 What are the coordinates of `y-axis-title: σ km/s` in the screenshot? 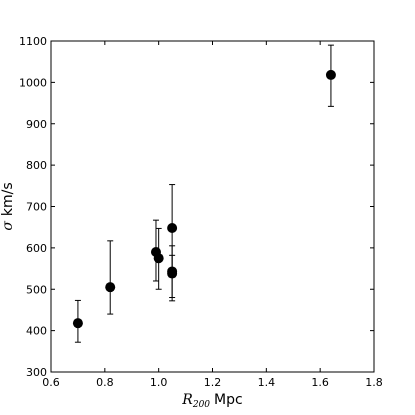 It's located at (8, 206).